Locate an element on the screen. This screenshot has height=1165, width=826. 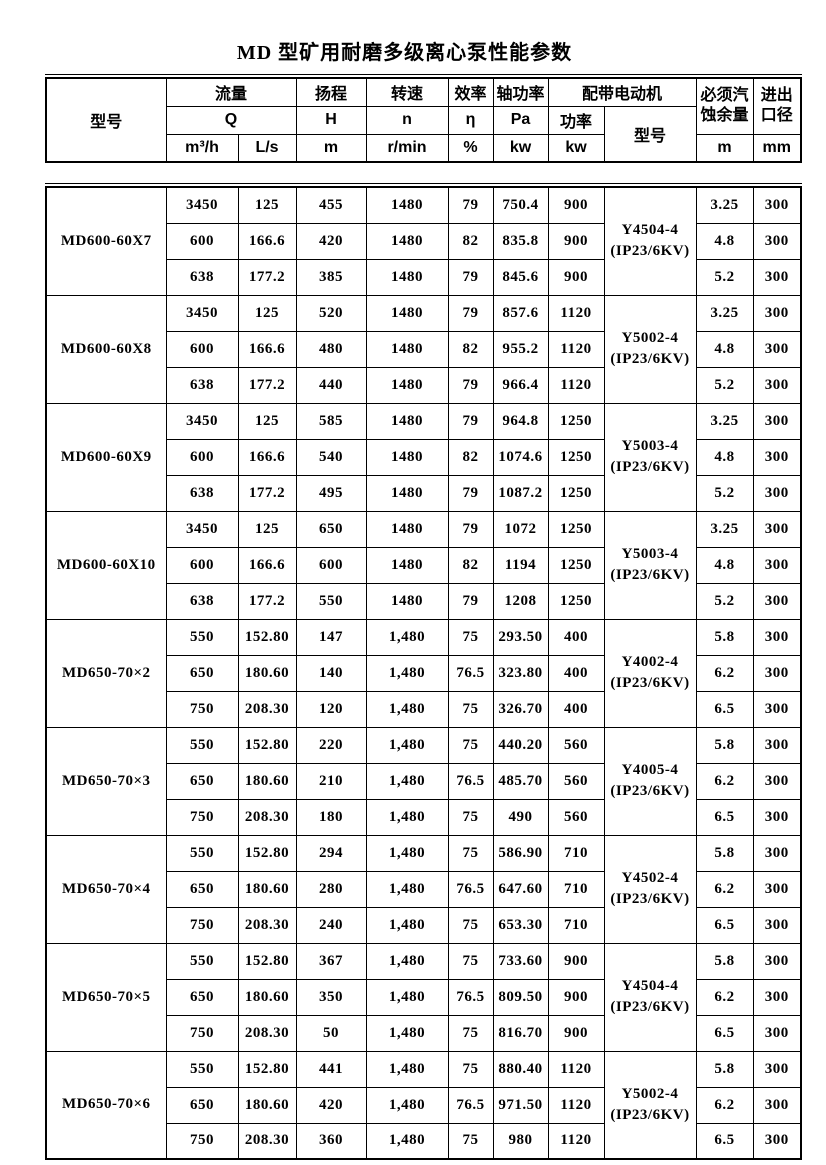
header-unit-ls: L/s is located at coordinates (267, 148).